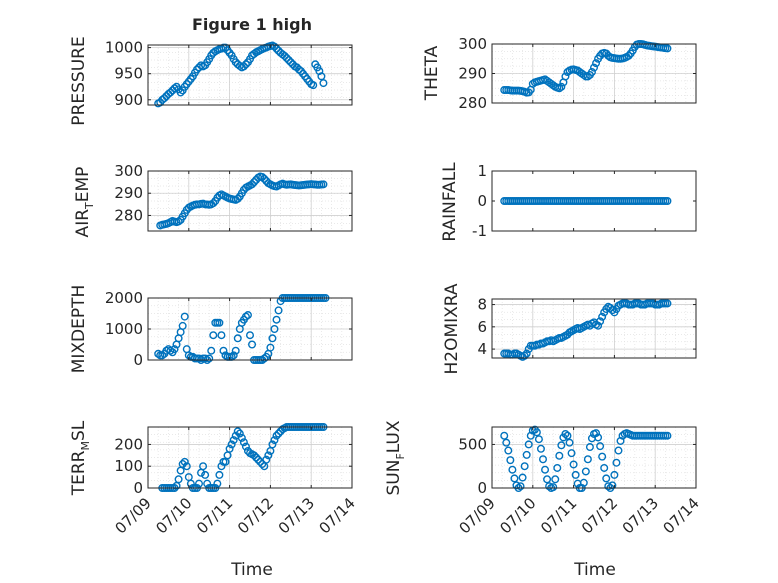 This screenshot has height=583, width=778. What do you see at coordinates (214, 515) in the screenshot?
I see `x-tick-label: 07/11` at bounding box center [214, 515].